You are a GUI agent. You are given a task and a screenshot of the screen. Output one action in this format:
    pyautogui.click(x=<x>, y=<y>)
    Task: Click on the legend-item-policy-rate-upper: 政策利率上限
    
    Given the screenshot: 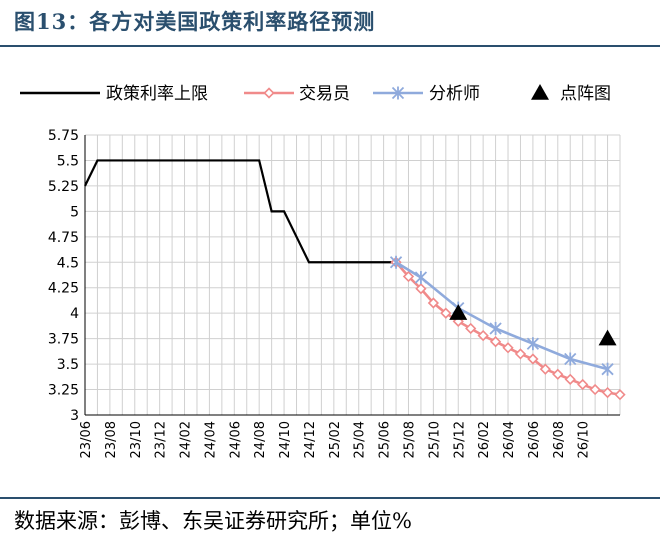 What is the action you would take?
    pyautogui.click(x=114, y=94)
    